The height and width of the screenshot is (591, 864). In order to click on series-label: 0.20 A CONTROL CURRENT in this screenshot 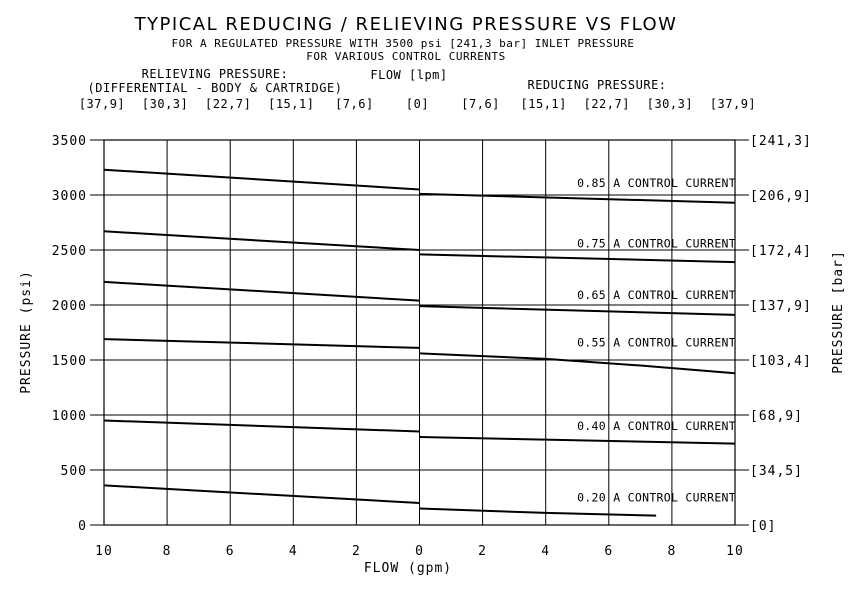, I will do `click(656, 498)`.